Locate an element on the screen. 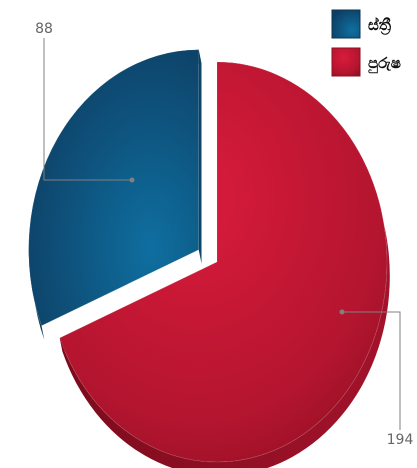 Image resolution: width=417 pixels, height=468 pixels. data-label-female: 88 is located at coordinates (44, 29).